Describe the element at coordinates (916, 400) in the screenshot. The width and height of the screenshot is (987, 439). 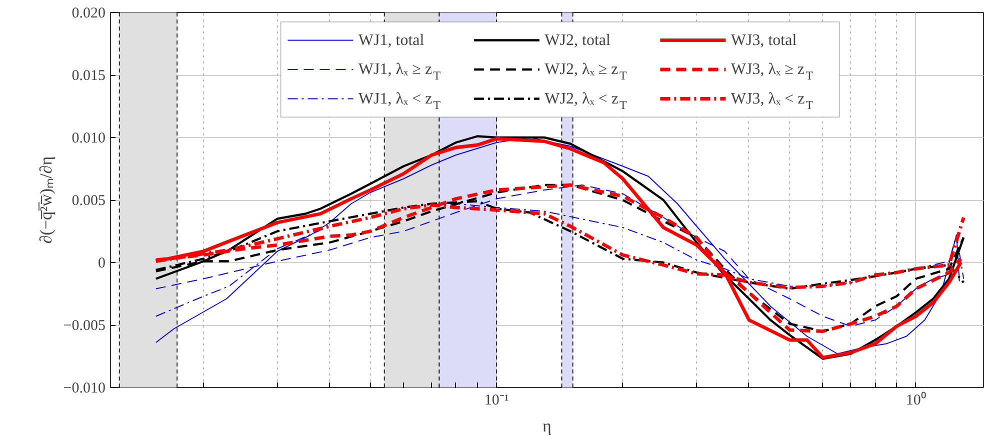
I see `x-tick-label: 10⁰` at that location.